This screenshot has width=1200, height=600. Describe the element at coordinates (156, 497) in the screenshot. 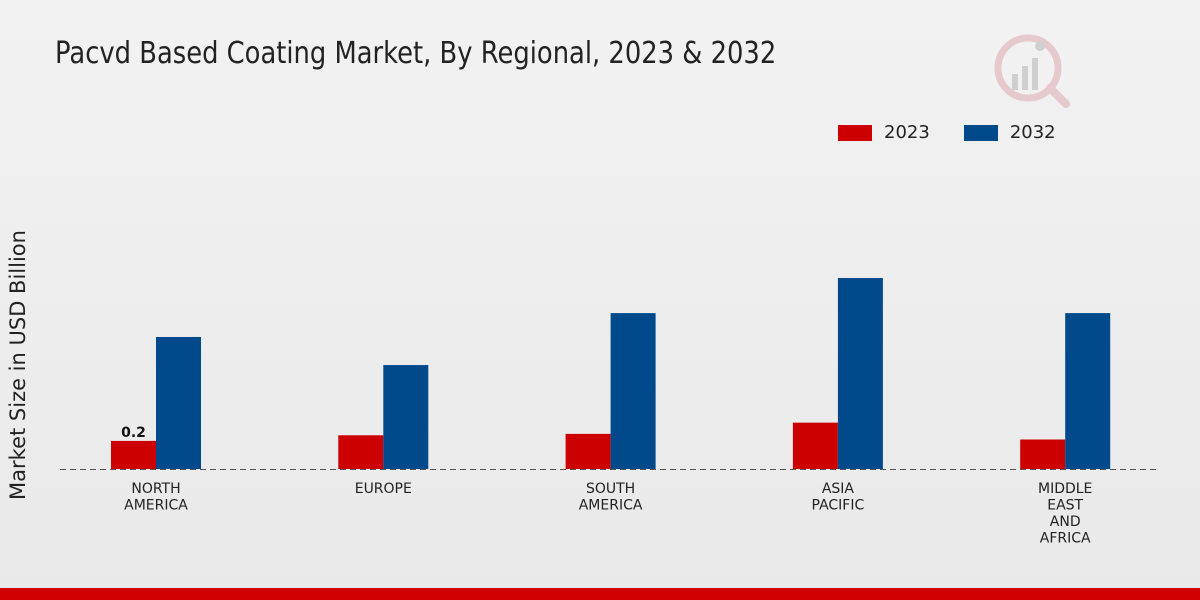

I see `x-tick-label-0: NORTH AMERICA` at that location.